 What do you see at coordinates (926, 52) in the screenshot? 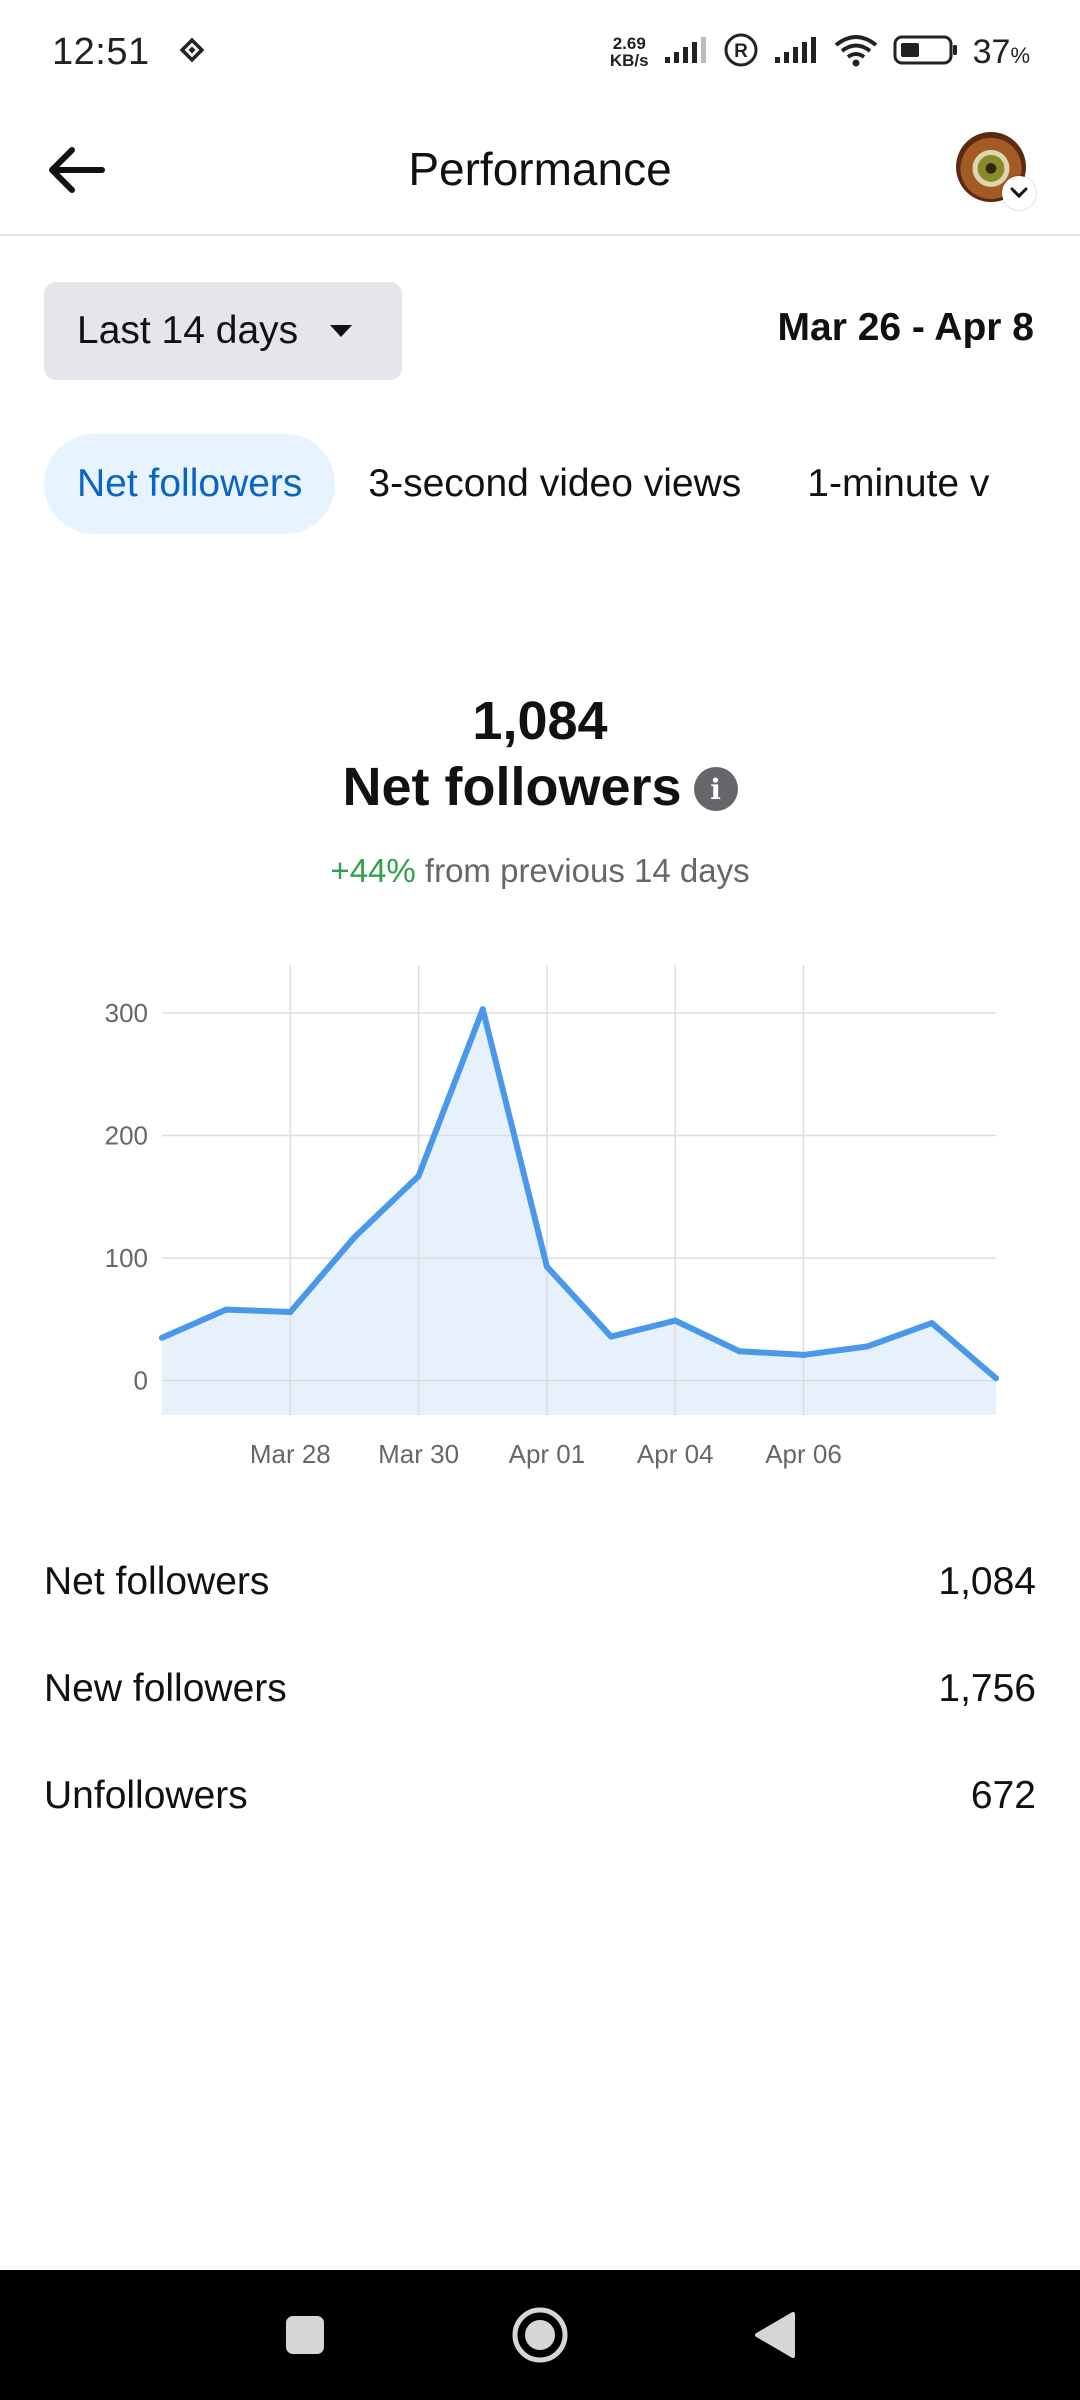
I see `battery-icon` at bounding box center [926, 52].